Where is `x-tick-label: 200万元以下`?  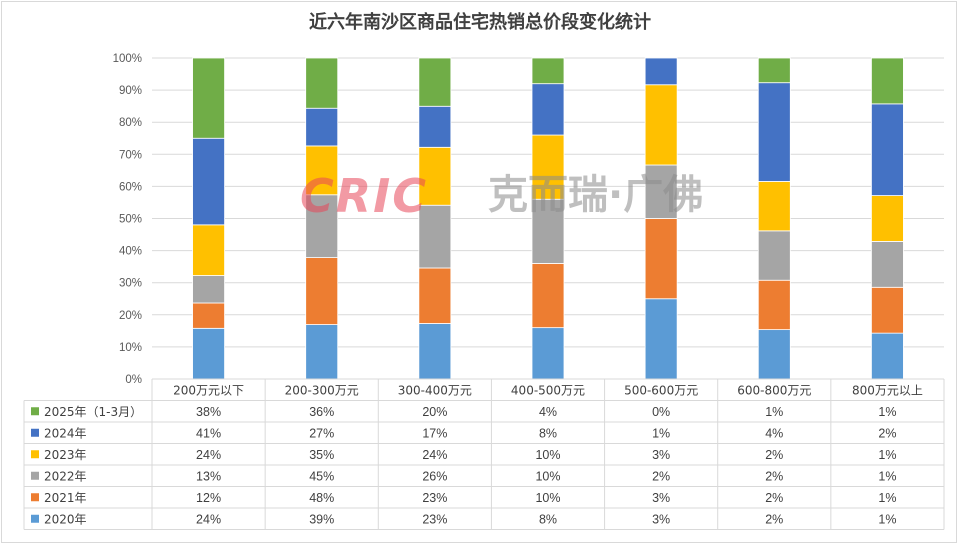
x-tick-label: 200万元以下 is located at coordinates (208, 390).